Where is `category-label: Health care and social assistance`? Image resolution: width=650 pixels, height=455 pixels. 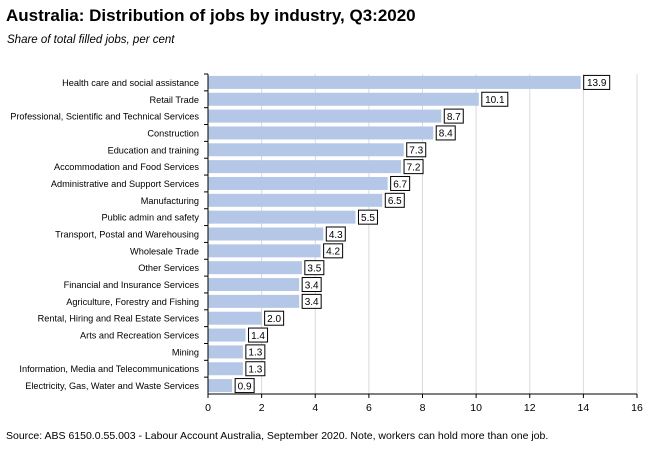 category-label: Health care and social assistance is located at coordinates (130, 83).